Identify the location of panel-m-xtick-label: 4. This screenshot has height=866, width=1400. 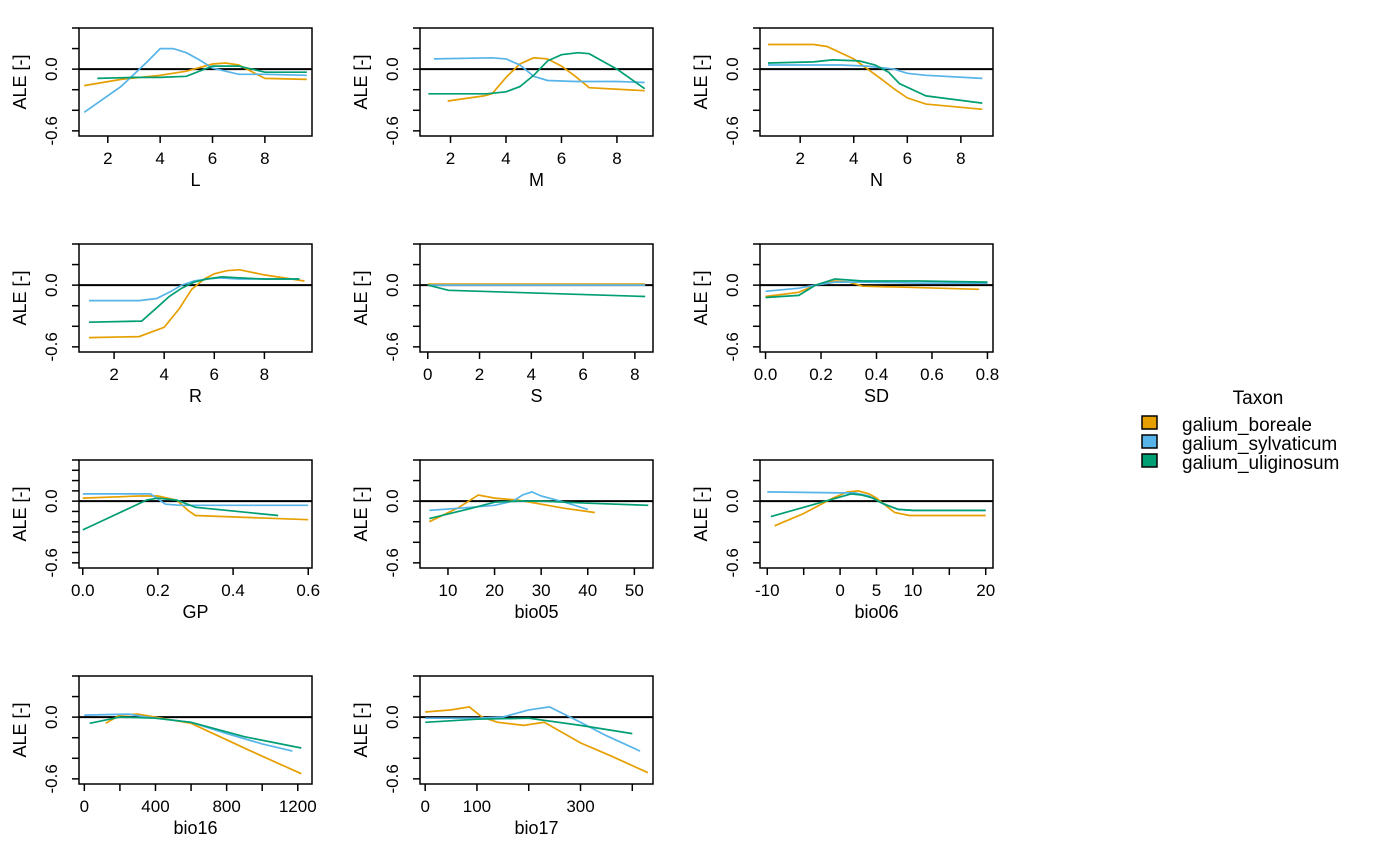
(505, 158).